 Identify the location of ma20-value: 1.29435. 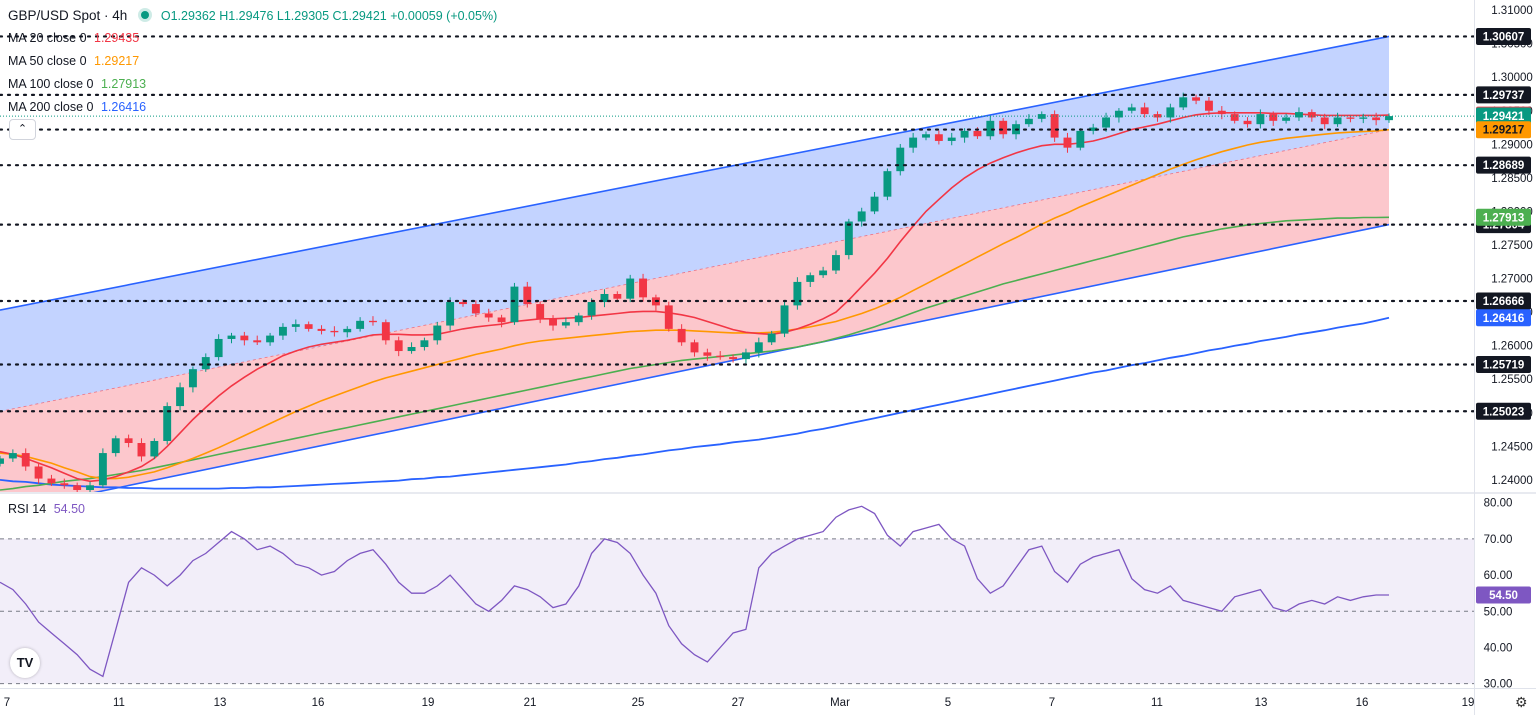
(117, 38).